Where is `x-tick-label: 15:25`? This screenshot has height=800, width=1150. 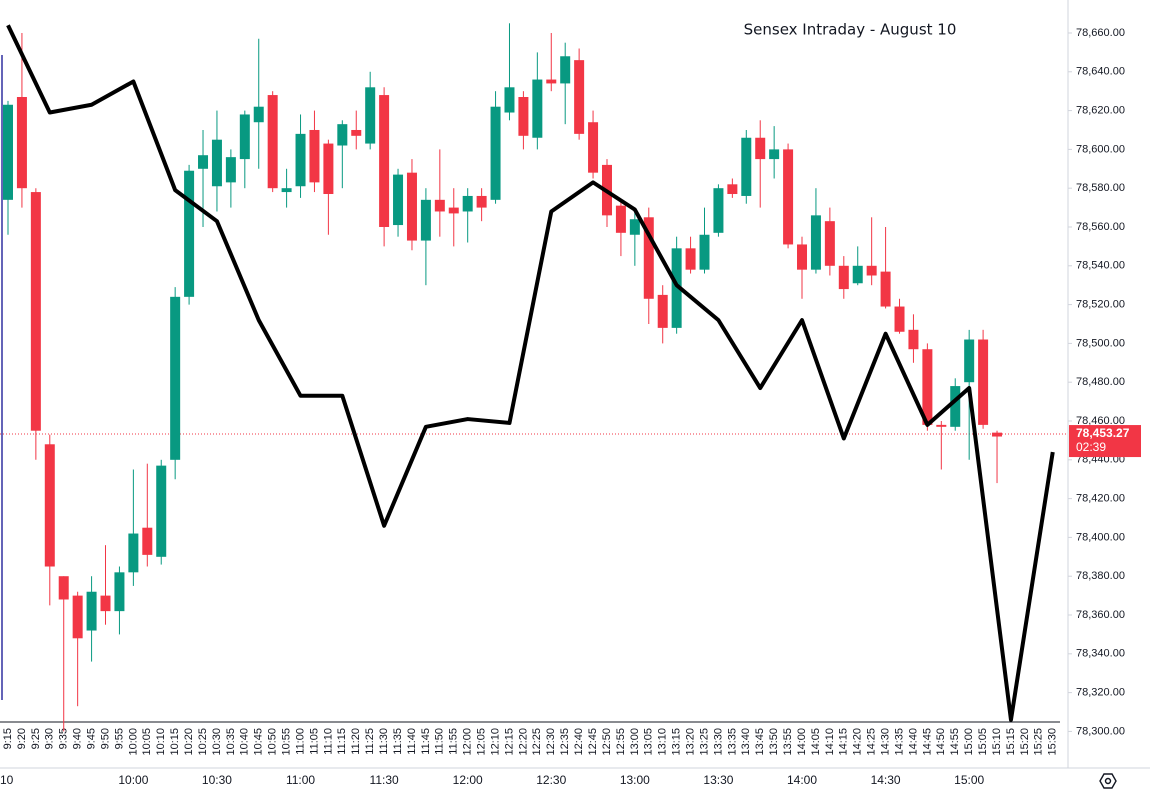
x-tick-label: 15:25 is located at coordinates (1039, 742).